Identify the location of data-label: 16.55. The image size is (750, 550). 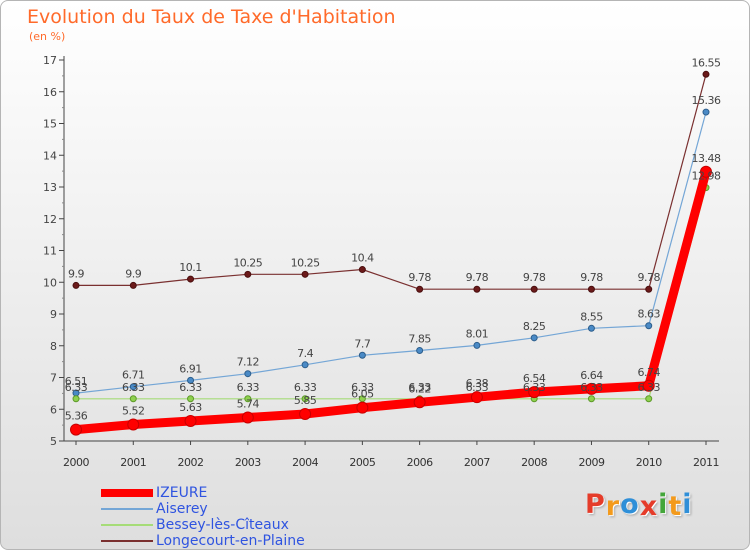
(706, 62).